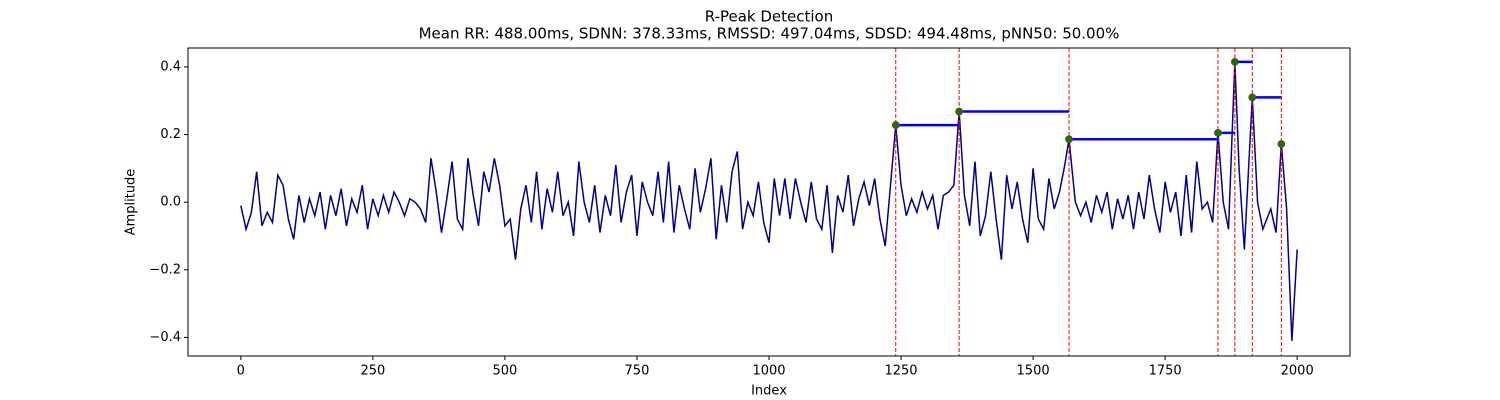 This screenshot has height=400, width=1500. I want to click on y-tick-label: 0.4, so click(170, 66).